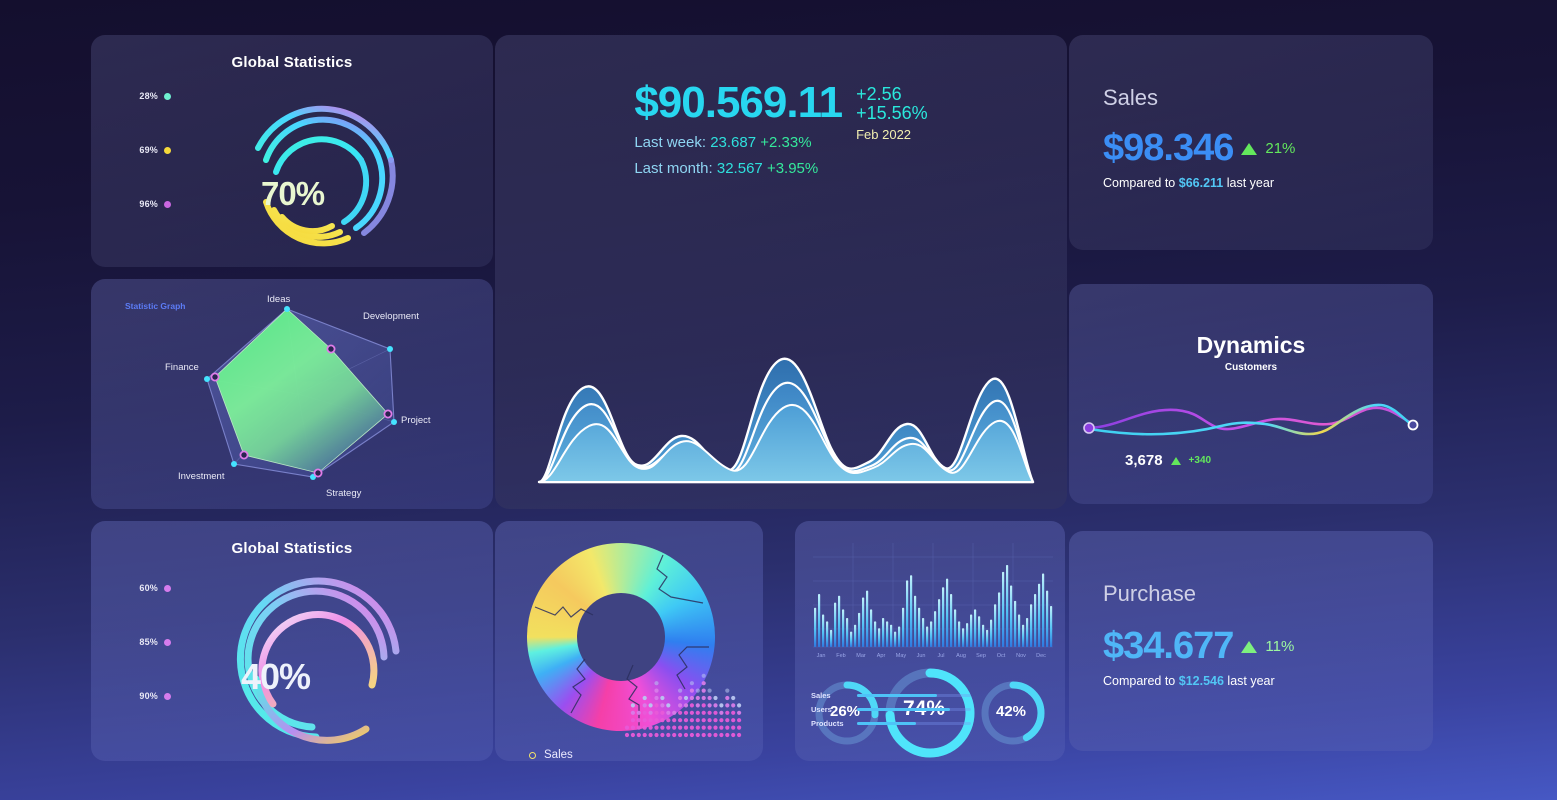 The height and width of the screenshot is (800, 1557). I want to click on hero-right: +2.56 +15.56% Feb 2022, so click(892, 129).